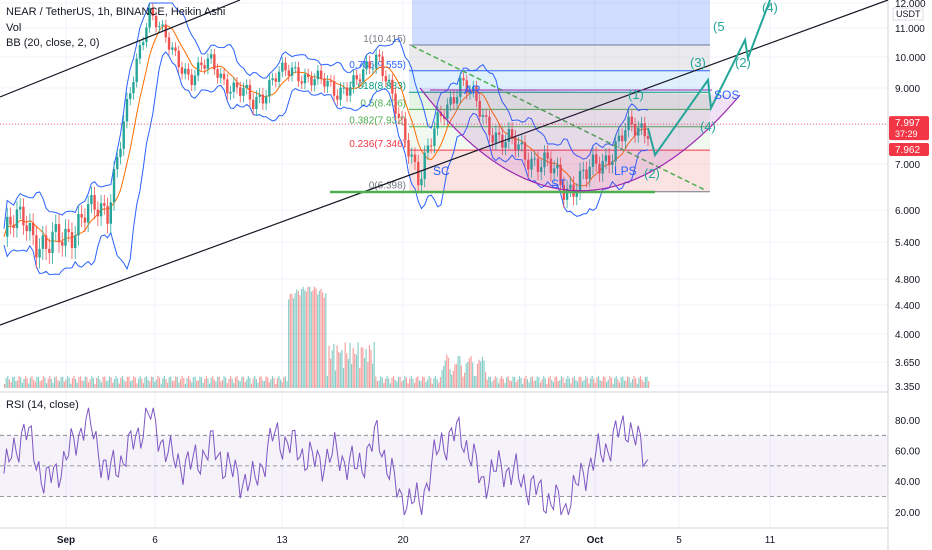 This screenshot has width=932, height=550. Describe the element at coordinates (42, 405) in the screenshot. I see `rsi-legend: RSI (14, close)` at that location.